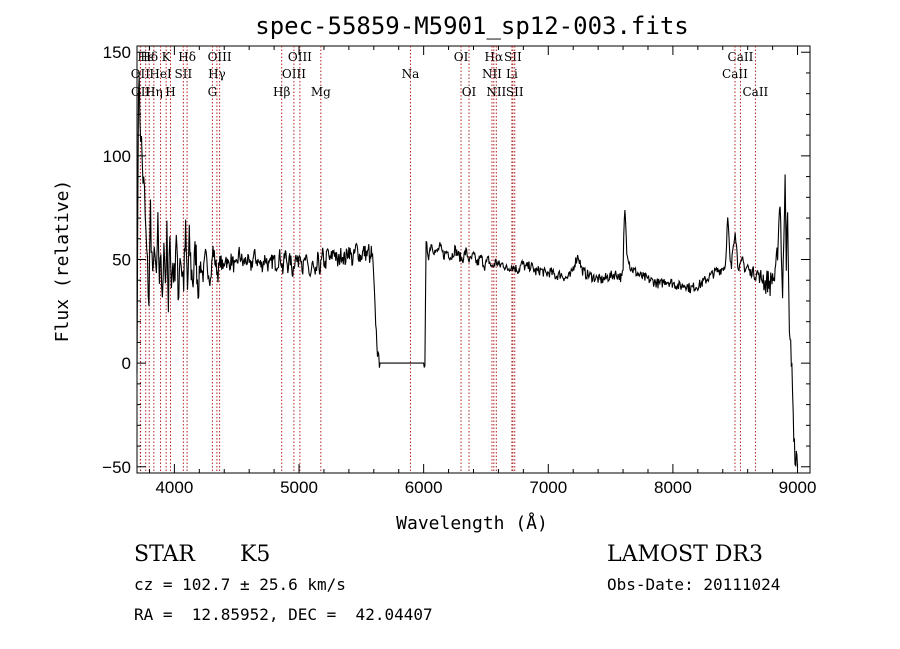  Describe the element at coordinates (548, 487) in the screenshot. I see `x-tick-label: 7000` at that location.